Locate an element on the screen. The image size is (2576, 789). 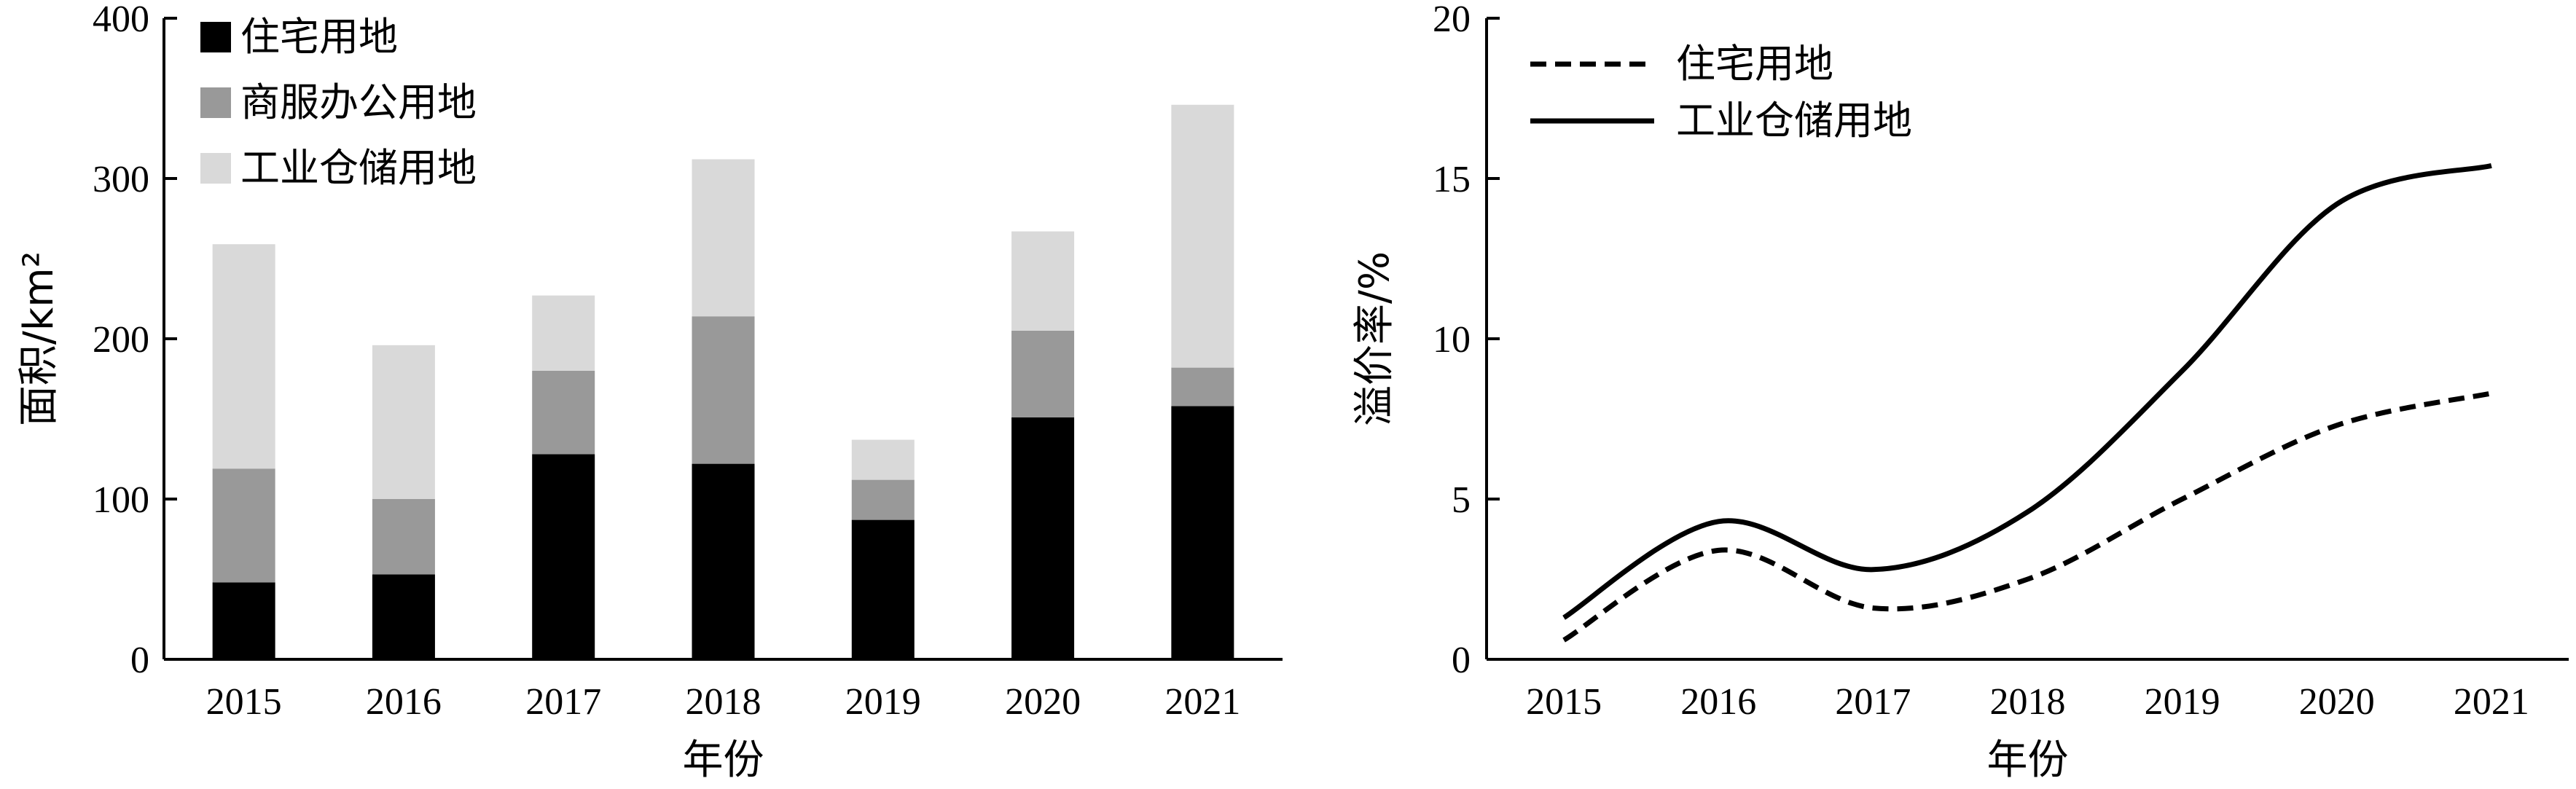
y-tick-label: 300 is located at coordinates (121, 180).